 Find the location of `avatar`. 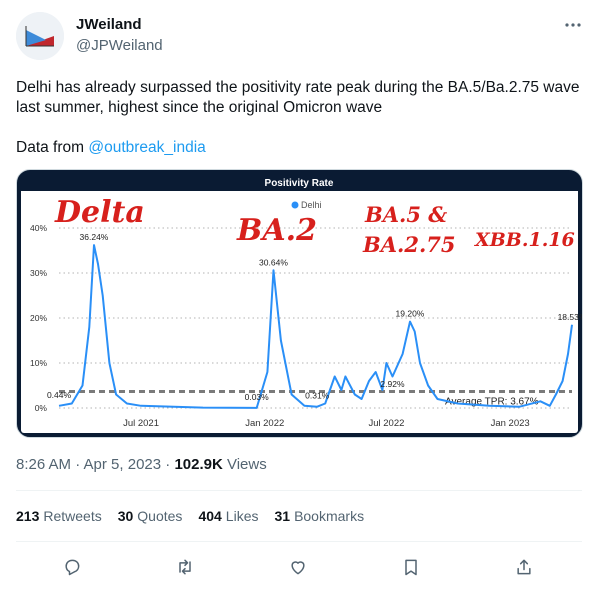

avatar is located at coordinates (40, 36).